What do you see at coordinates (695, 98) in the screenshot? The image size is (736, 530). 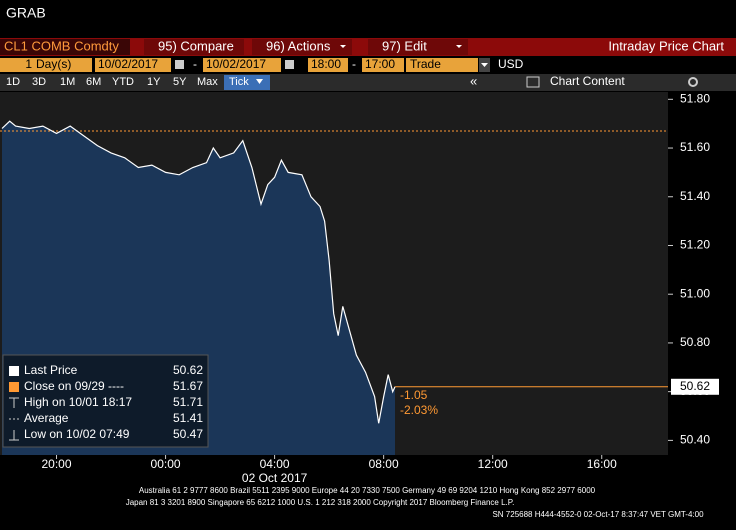 I see `y-tick-label: 51.80` at bounding box center [695, 98].